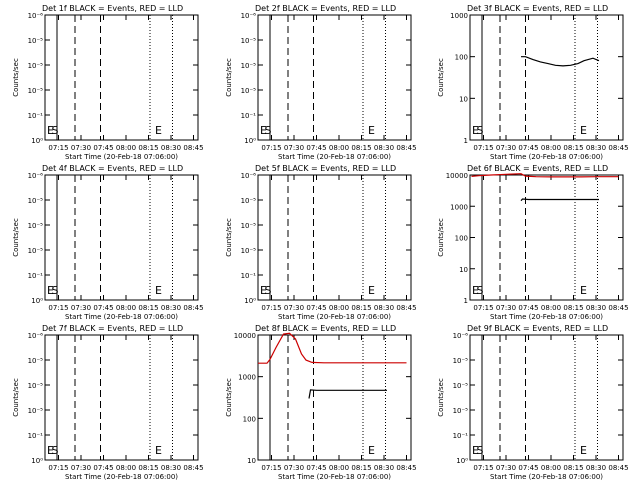  What do you see at coordinates (112, 328) in the screenshot?
I see `panel-title: Det 7f BLACK = Events, RED = LLD` at bounding box center [112, 328].